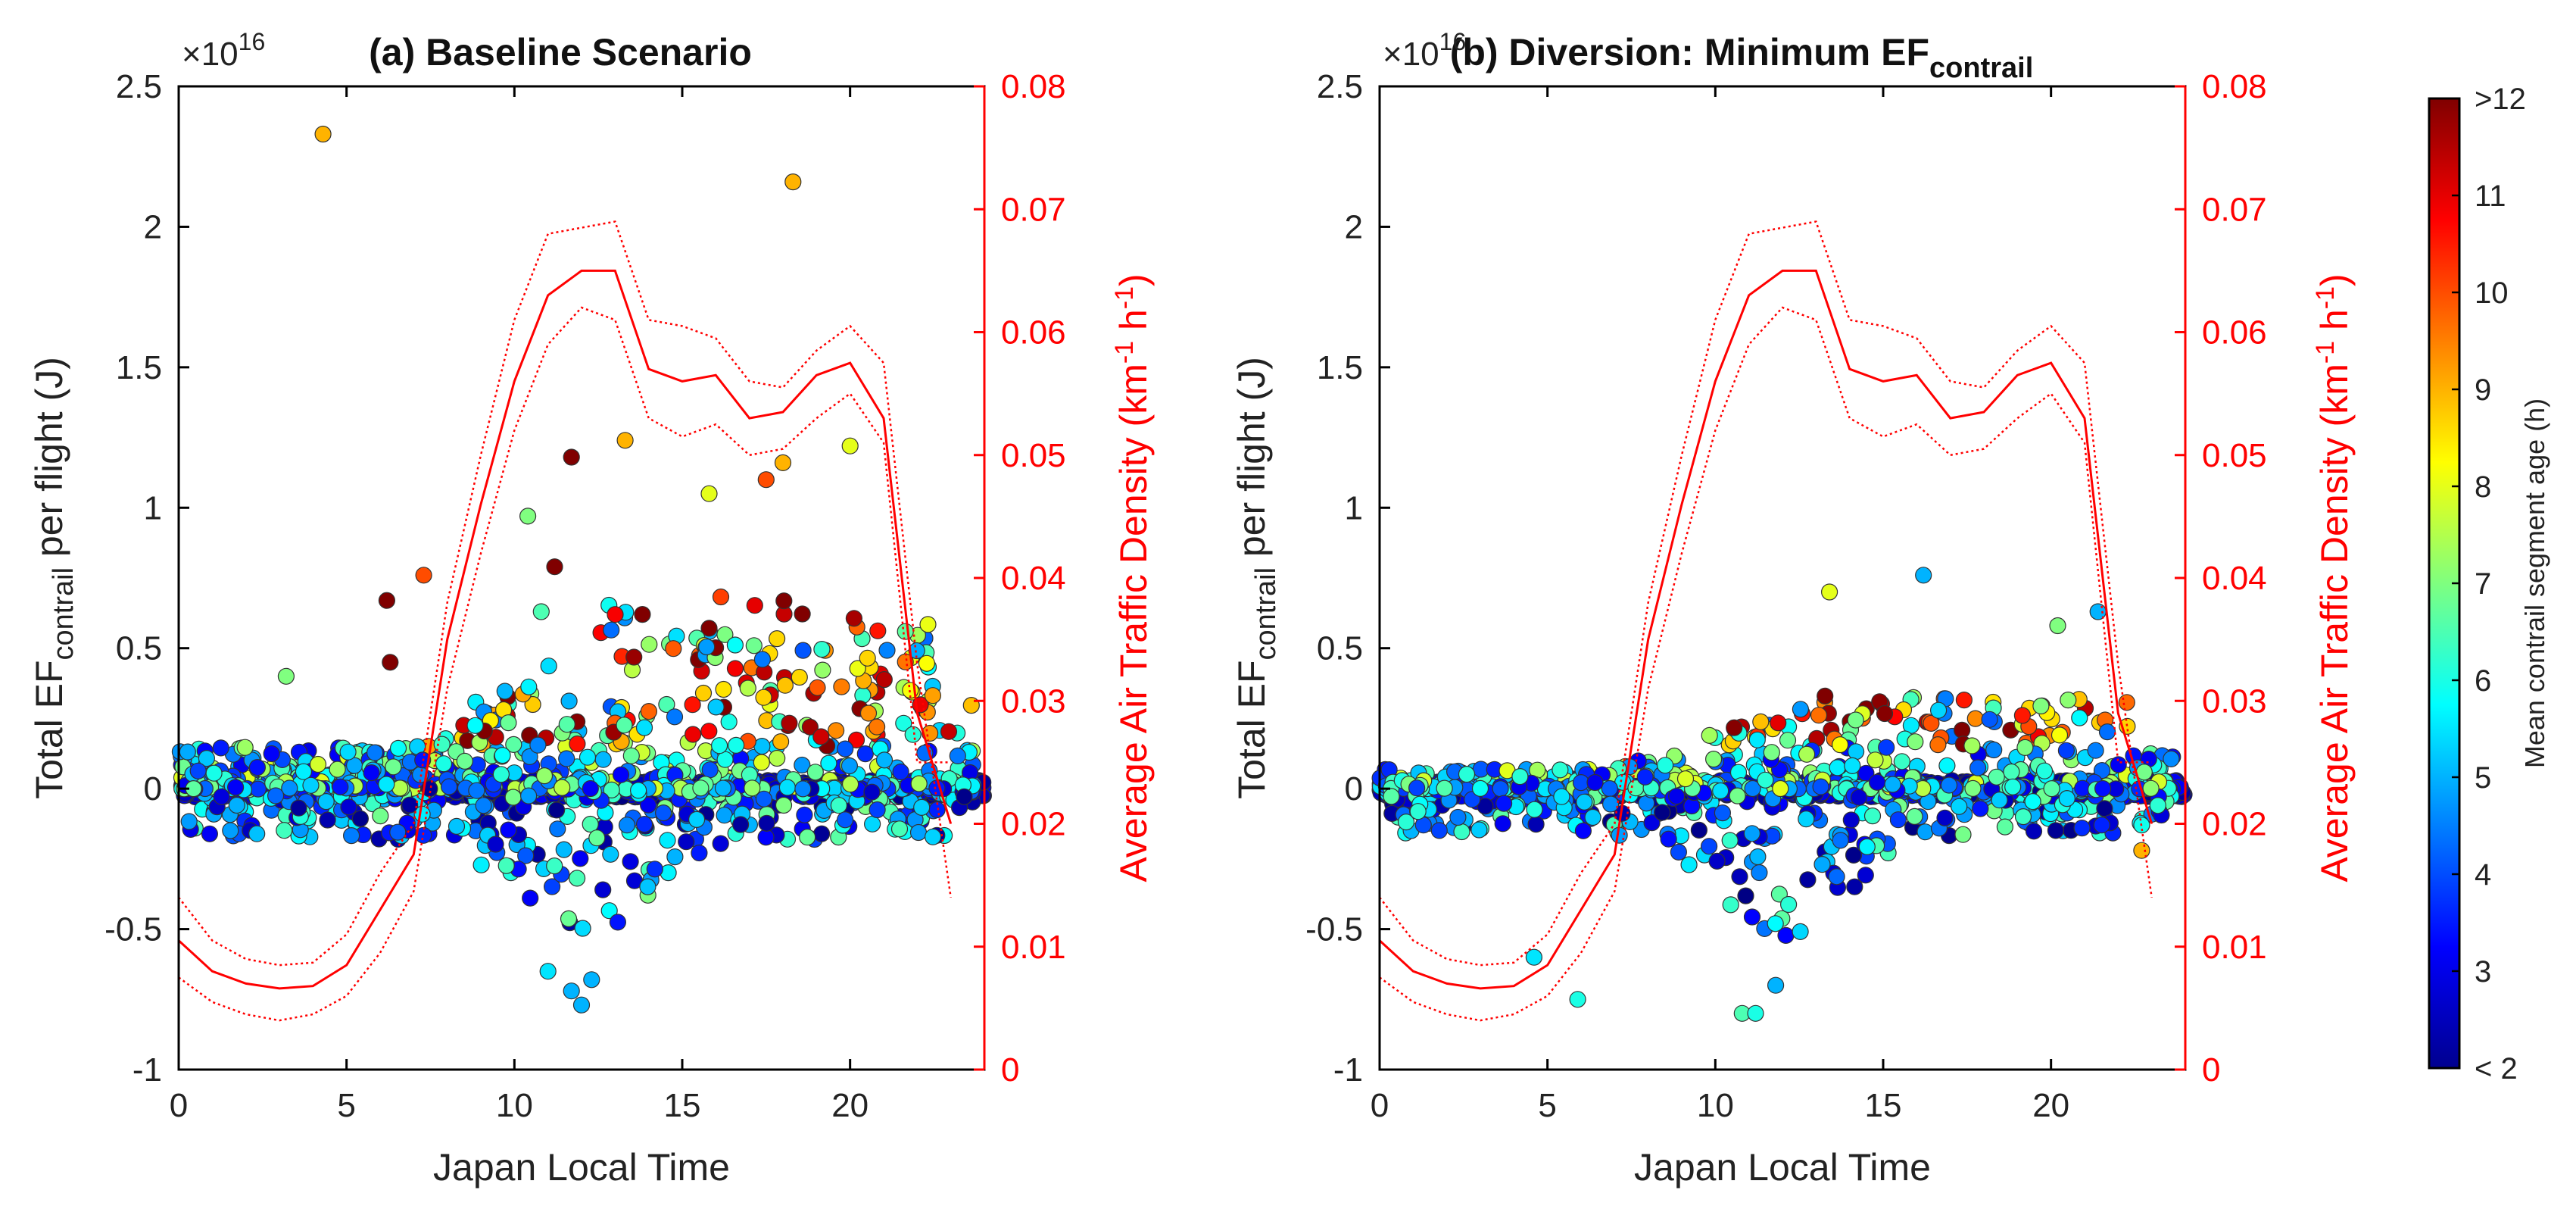 Image resolution: width=2576 pixels, height=1212 pixels. What do you see at coordinates (2492, 293) in the screenshot?
I see `colorbar-tick-label: 10` at bounding box center [2492, 293].